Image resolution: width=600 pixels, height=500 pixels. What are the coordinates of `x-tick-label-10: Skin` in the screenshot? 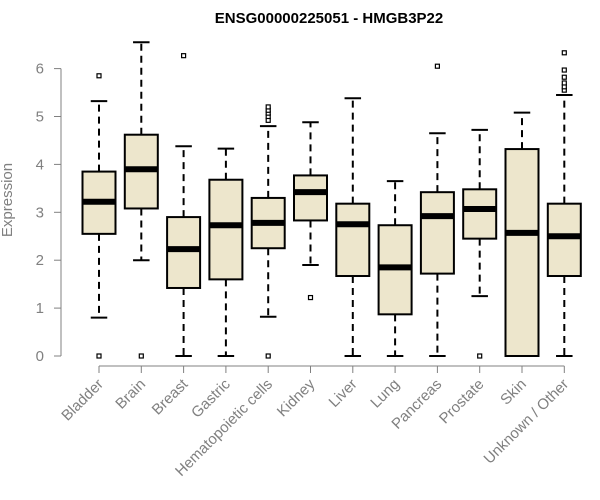 It's located at (513, 392).